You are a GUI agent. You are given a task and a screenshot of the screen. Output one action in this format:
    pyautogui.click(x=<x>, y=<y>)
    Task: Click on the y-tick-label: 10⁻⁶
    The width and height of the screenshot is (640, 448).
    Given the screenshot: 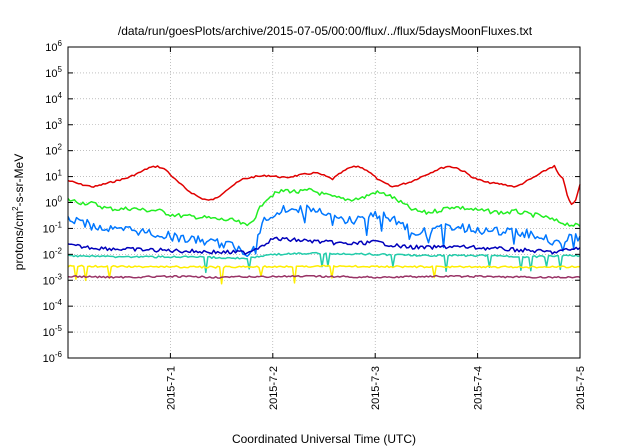 What is the action you would take?
    pyautogui.click(x=53, y=357)
    